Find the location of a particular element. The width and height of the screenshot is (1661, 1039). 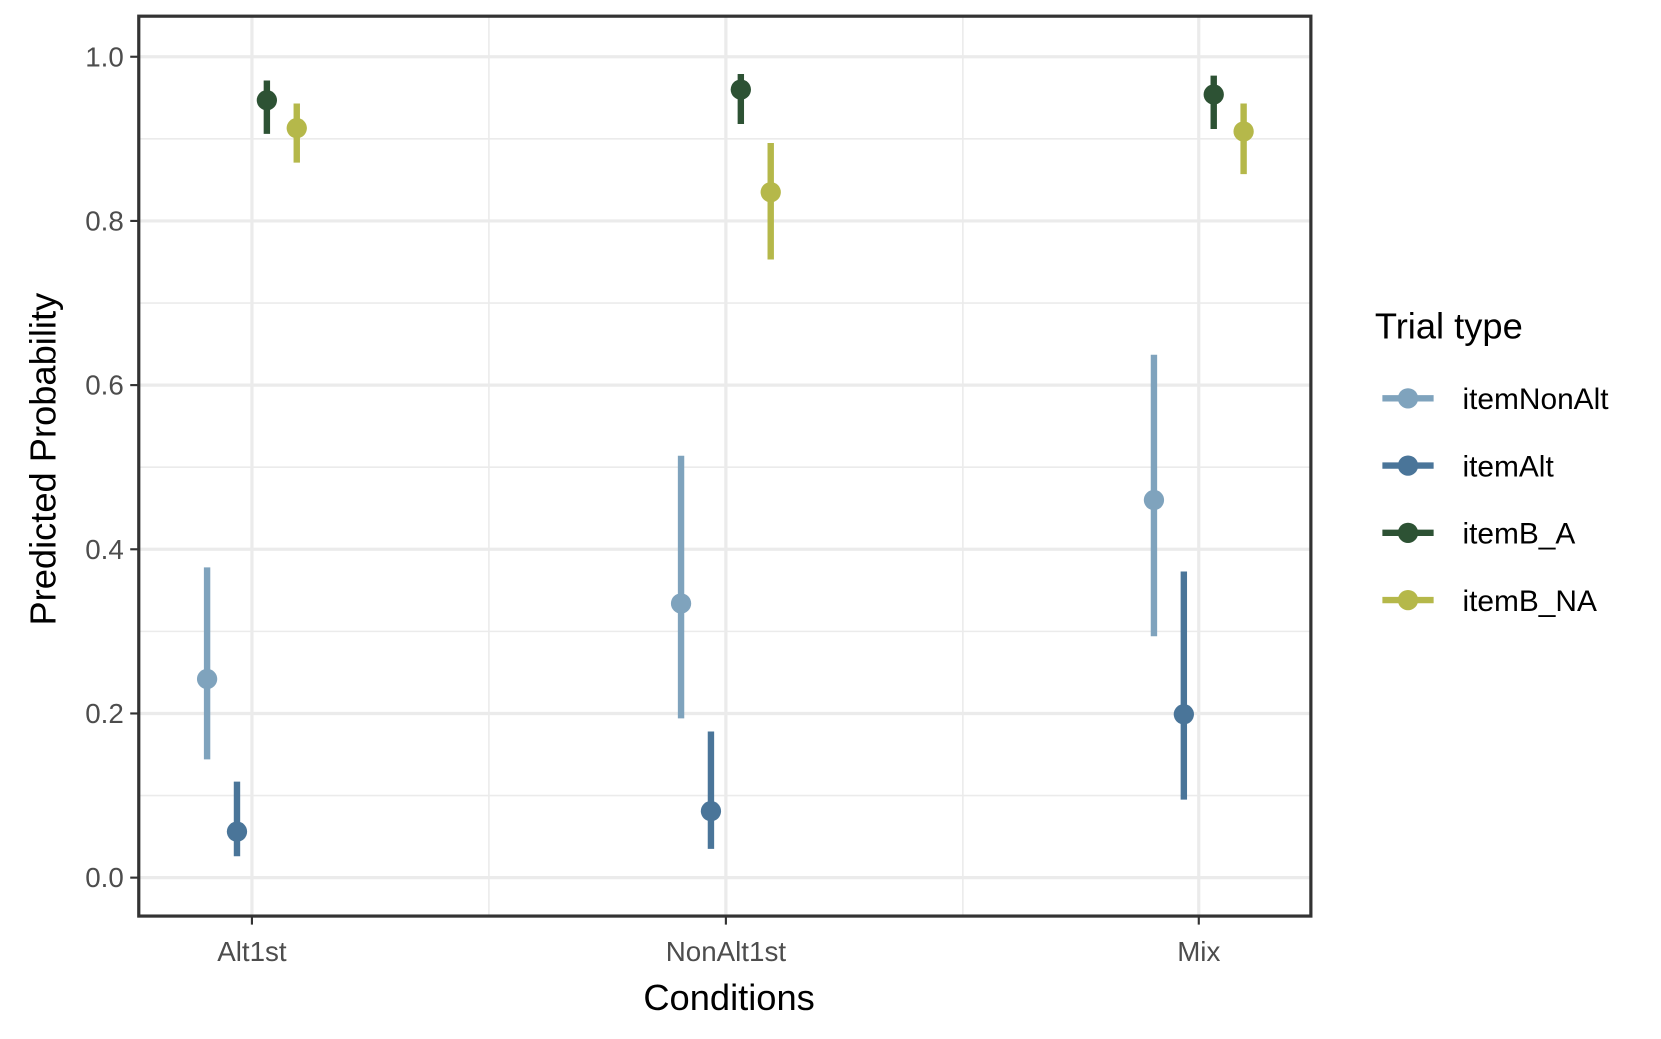

x-tick-label: Alt1st is located at coordinates (252, 951).